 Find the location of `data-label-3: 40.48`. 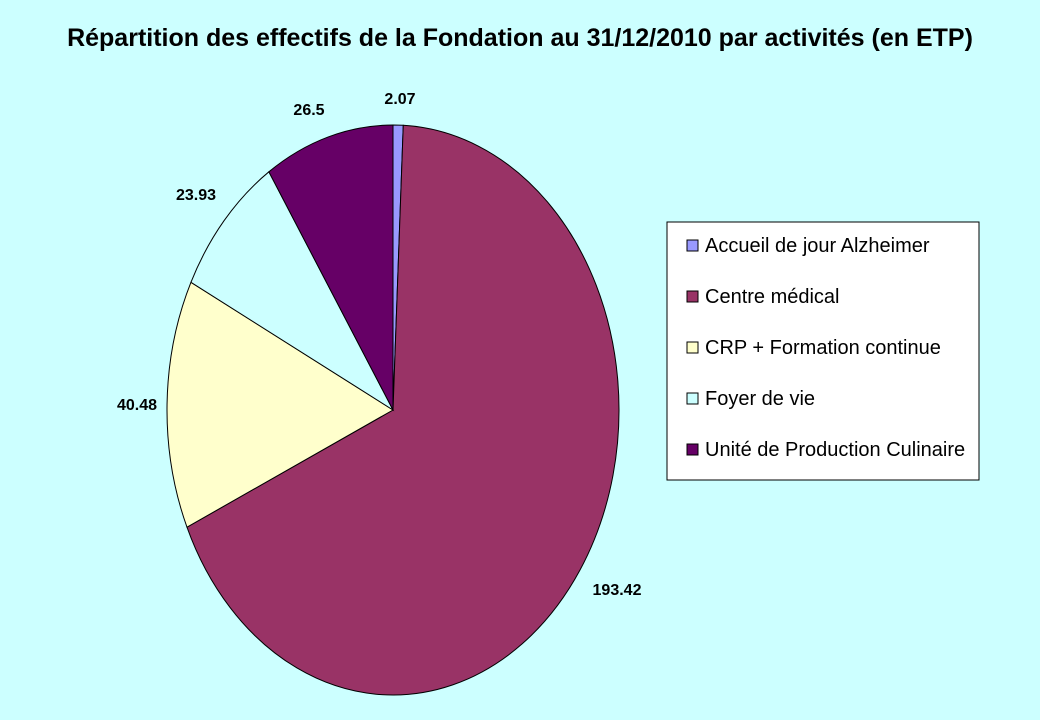

data-label-3: 40.48 is located at coordinates (137, 405).